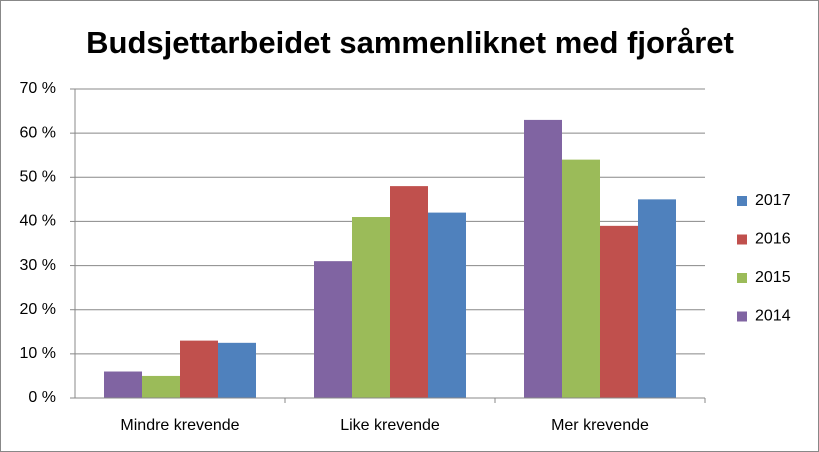 The width and height of the screenshot is (819, 452). I want to click on y-tick-label: 10 %, so click(38, 353).